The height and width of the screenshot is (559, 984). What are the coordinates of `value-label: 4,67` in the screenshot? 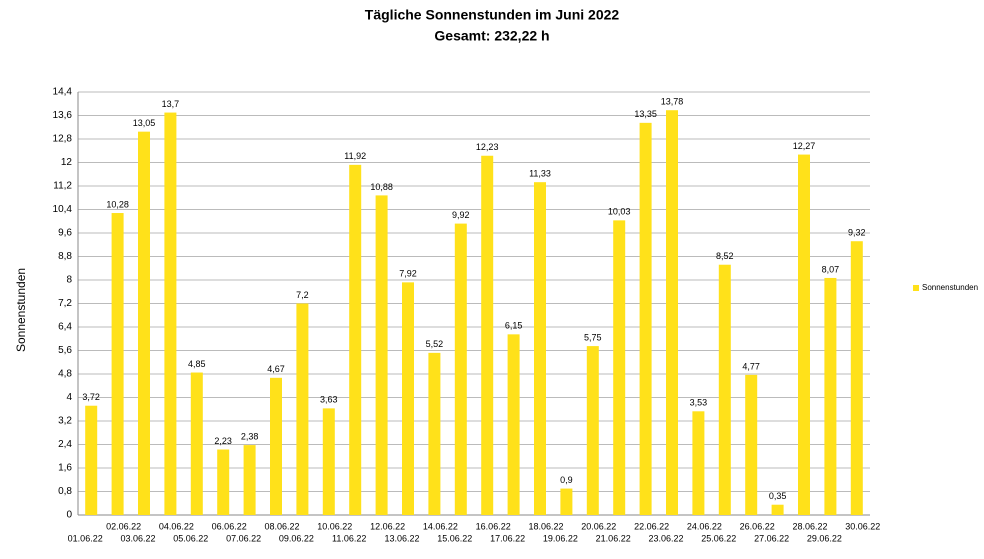 It's located at (276, 369).